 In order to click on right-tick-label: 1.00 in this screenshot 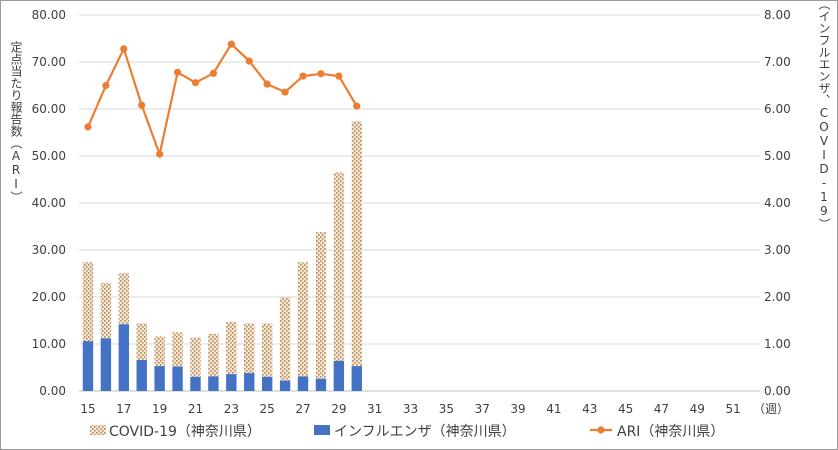, I will do `click(777, 344)`.